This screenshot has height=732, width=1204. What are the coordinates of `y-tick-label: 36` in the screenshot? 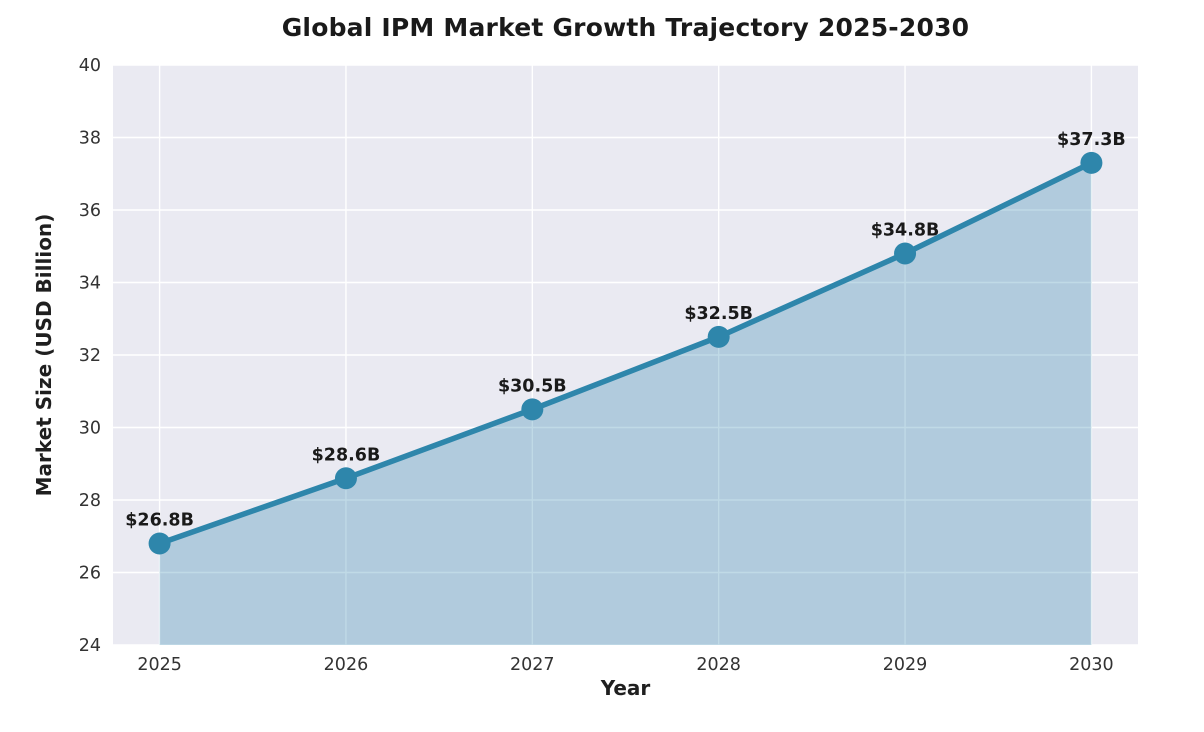 It's located at (90, 211).